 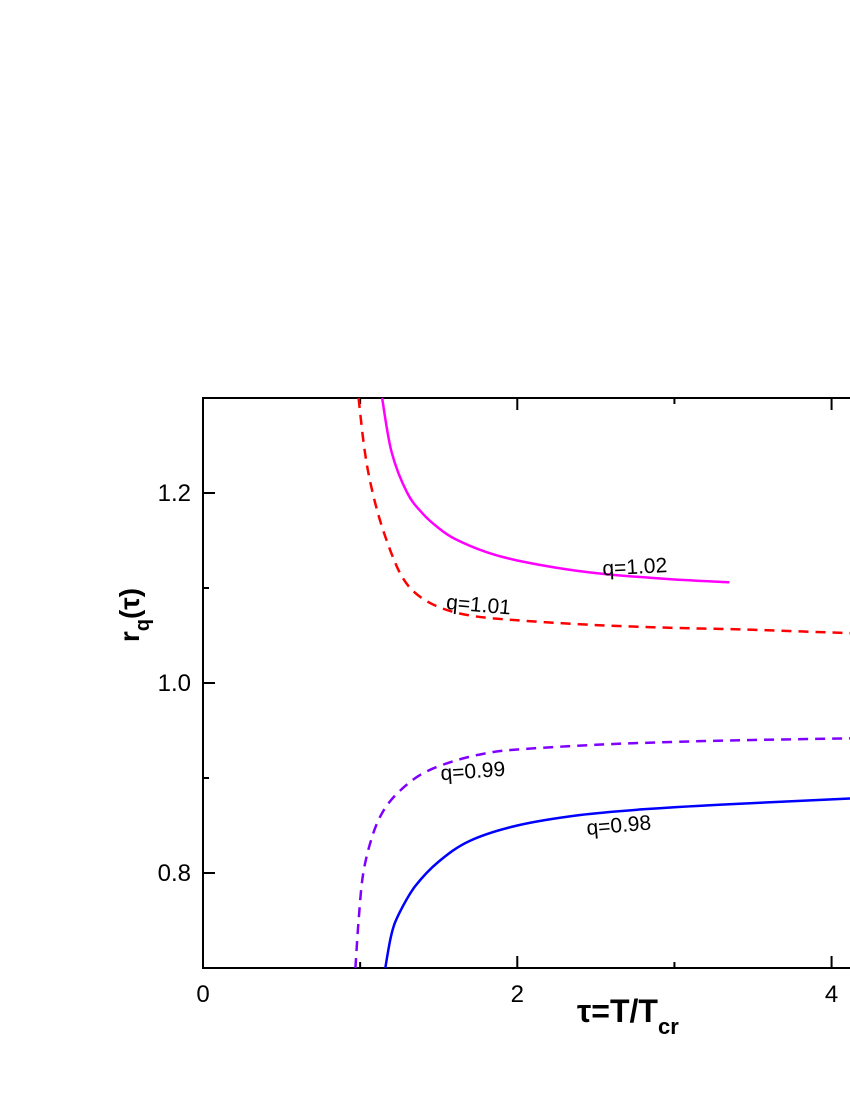 What do you see at coordinates (478, 605) in the screenshot?
I see `curve-label: q=1.01` at bounding box center [478, 605].